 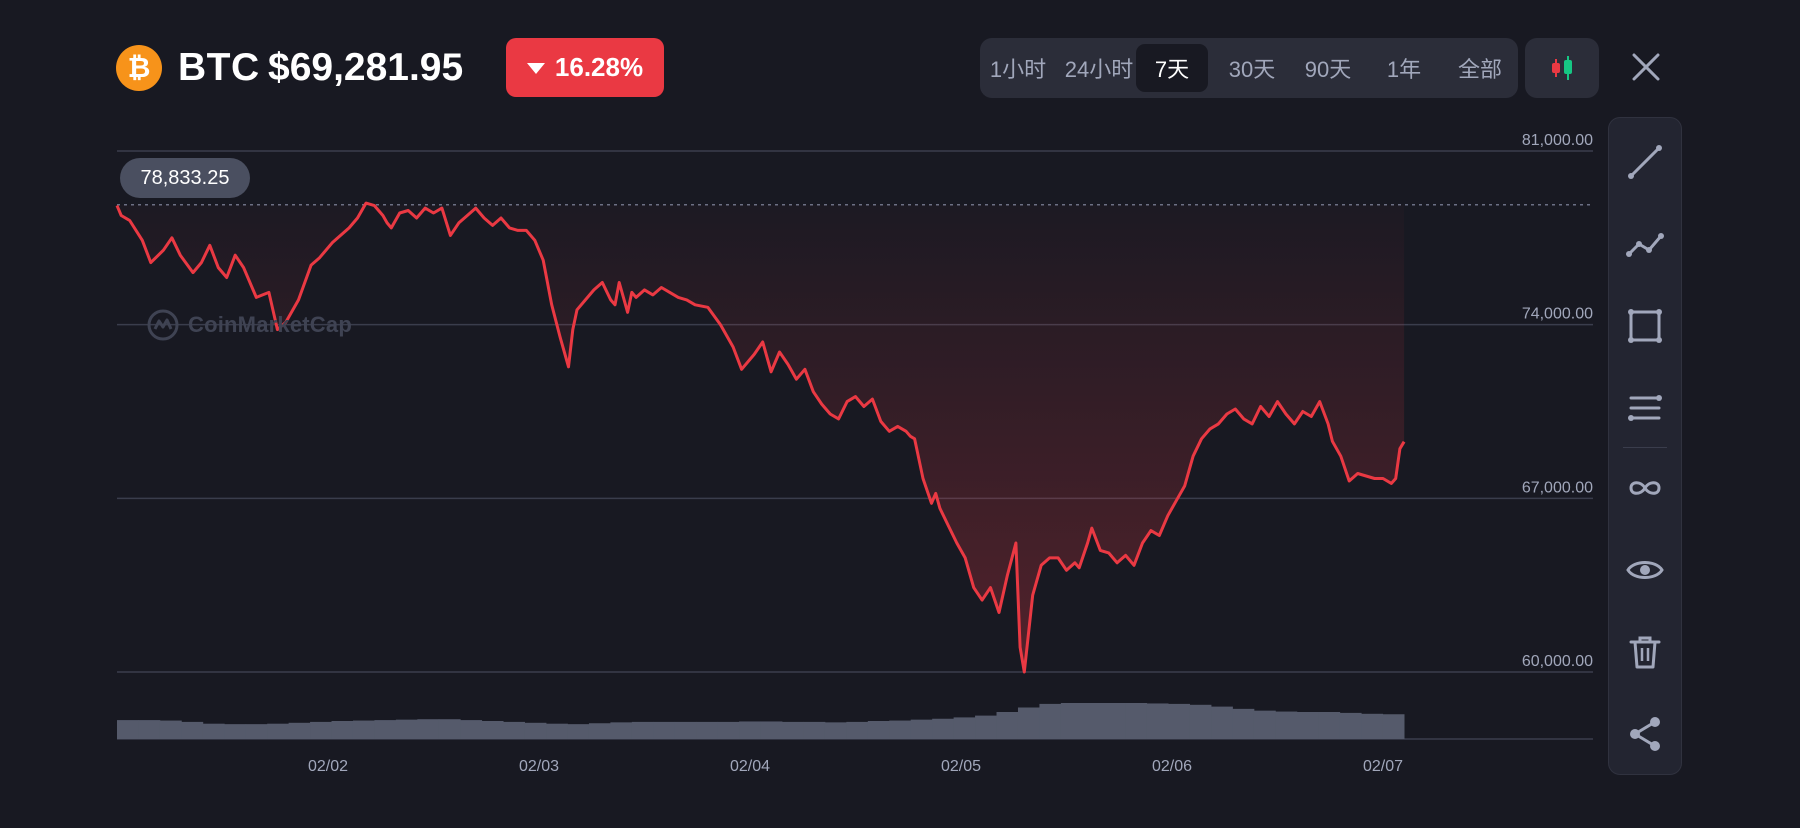 I want to click on coinmarketcap-logo-icon, so click(x=163, y=325).